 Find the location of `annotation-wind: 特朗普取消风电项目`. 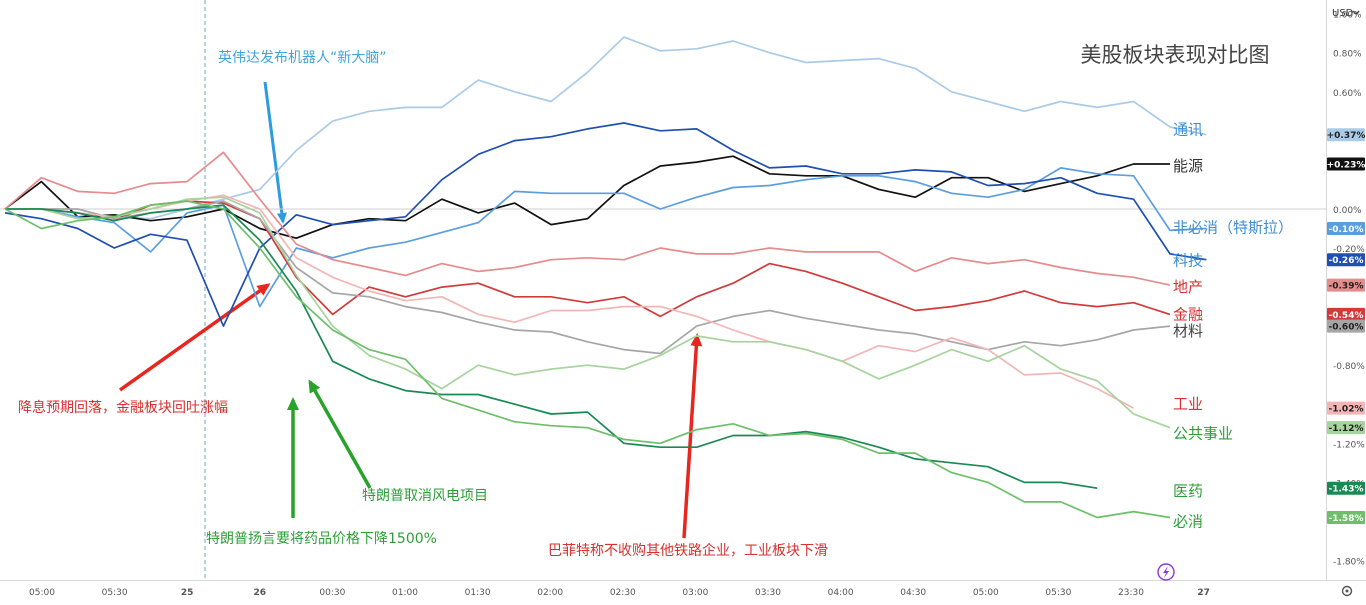

annotation-wind: 特朗普取消风电项目 is located at coordinates (425, 496).